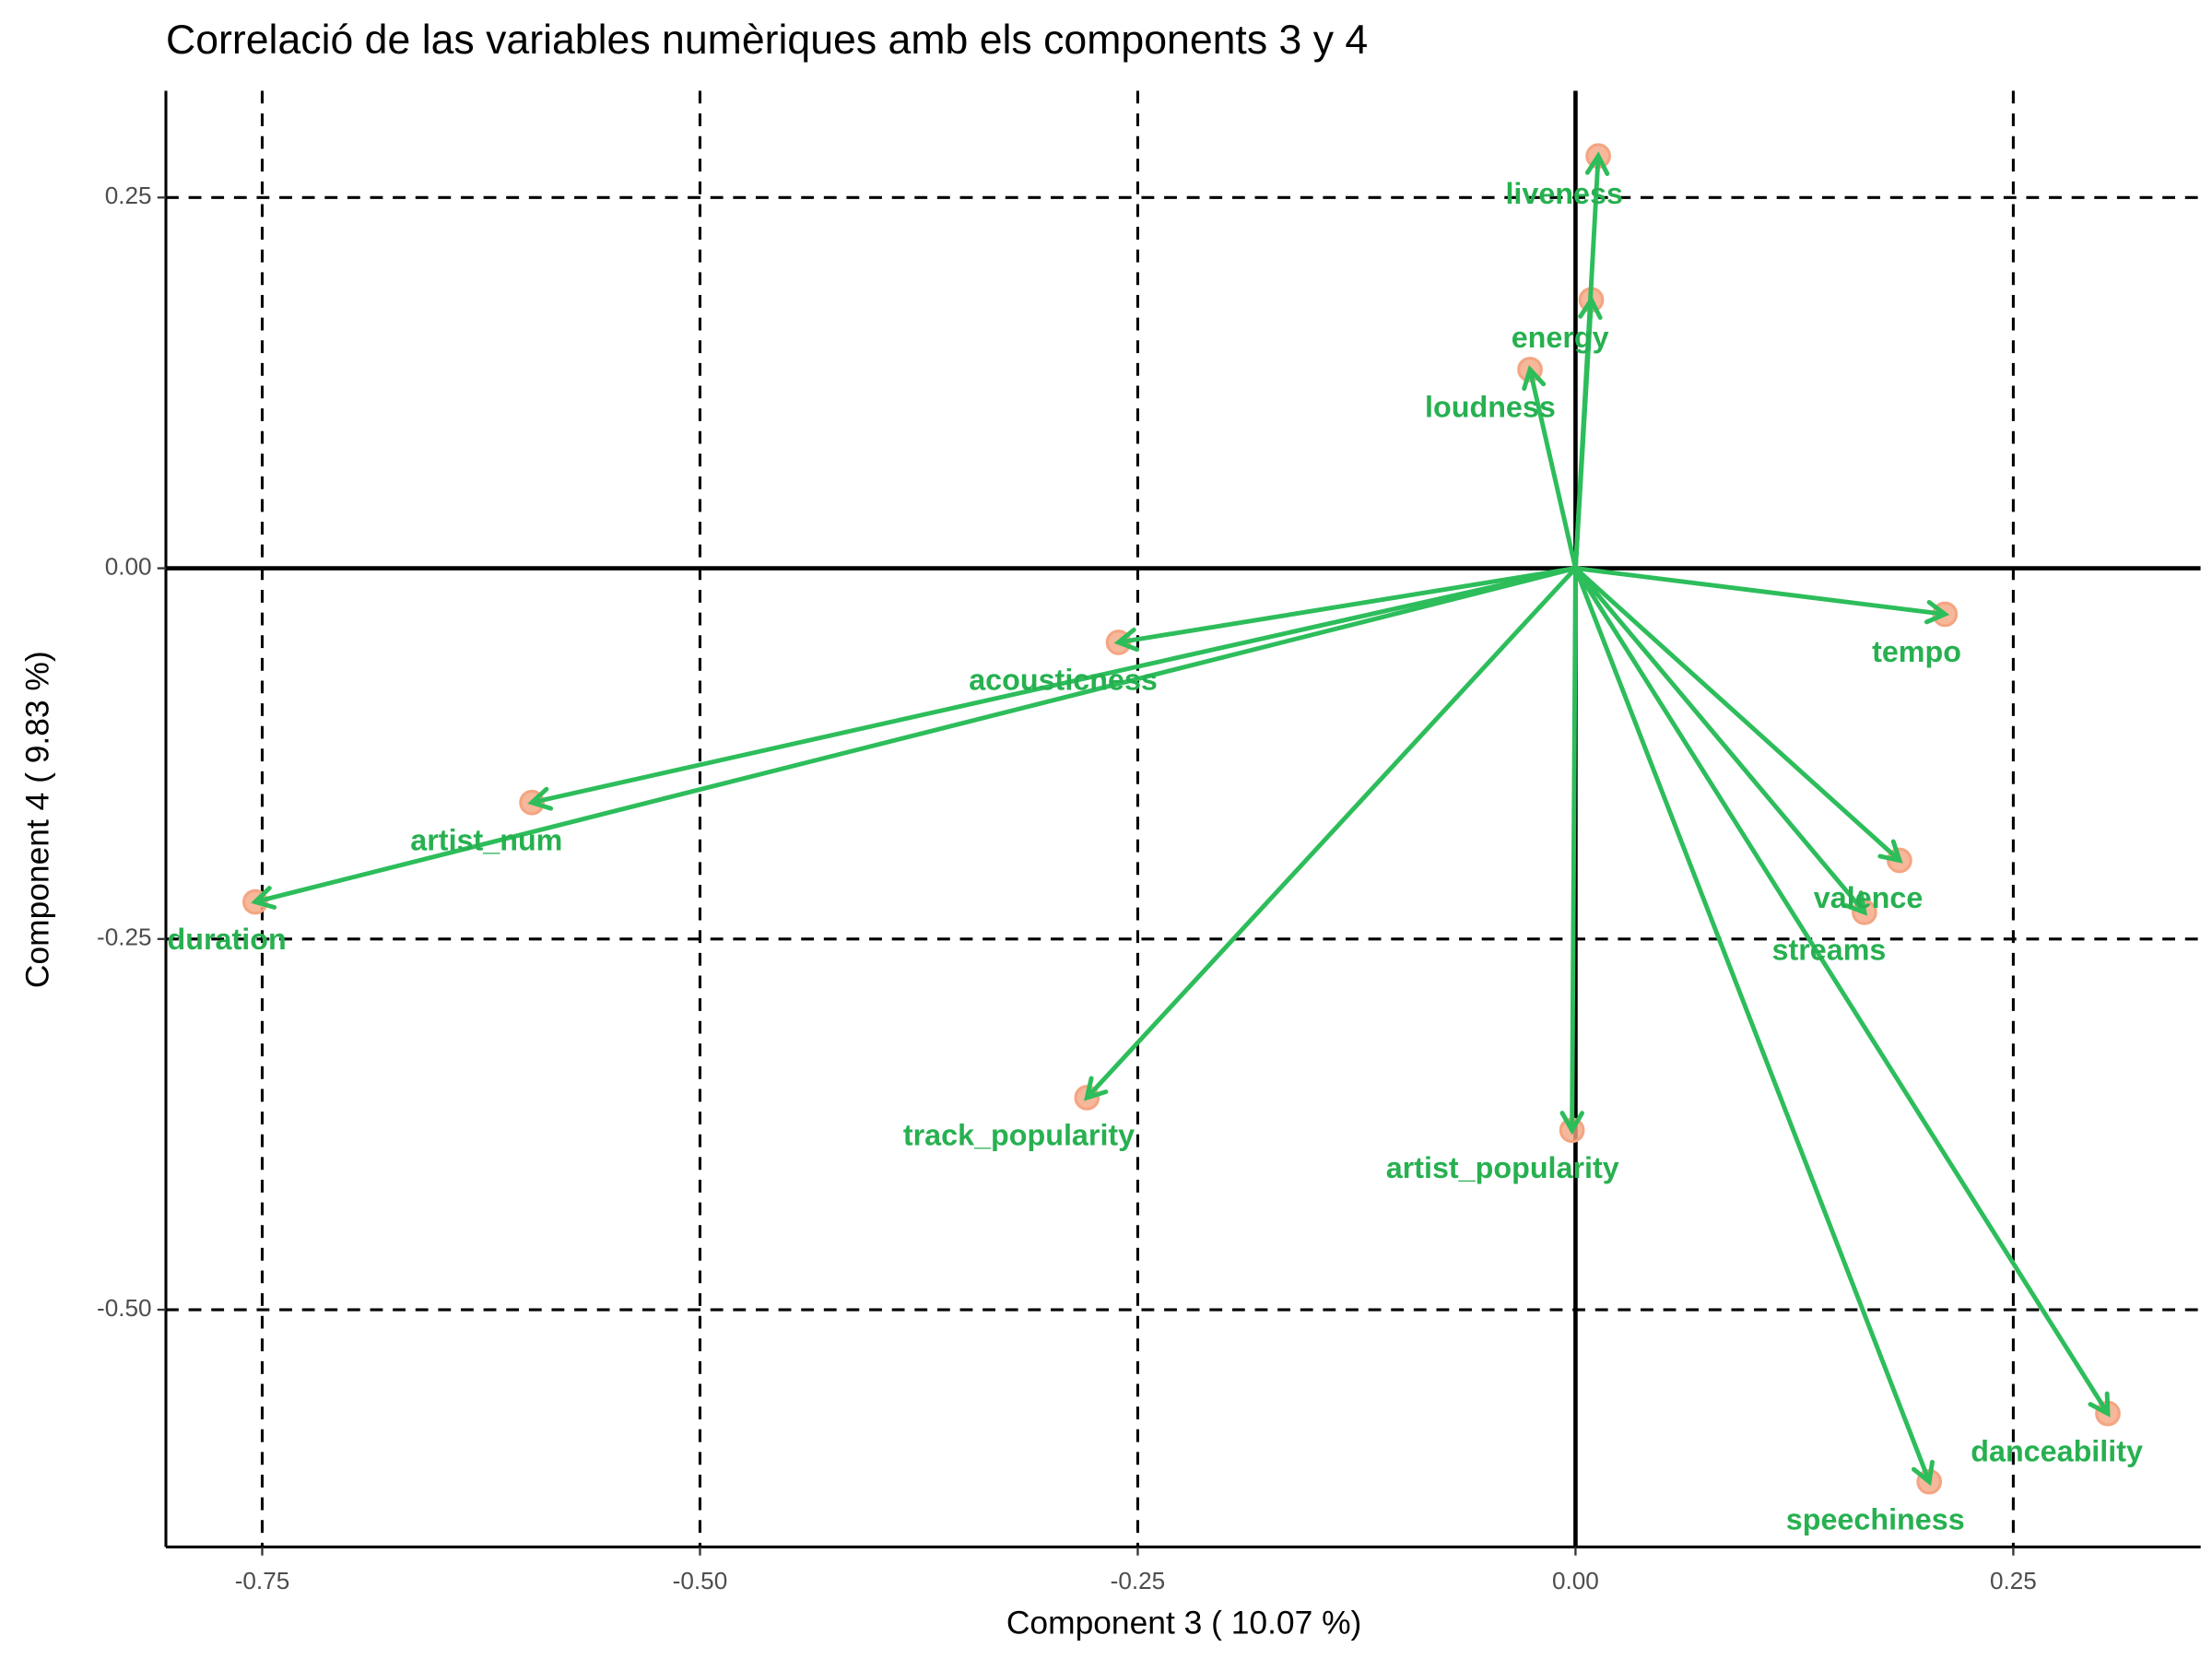  I want to click on y-tick-label: -0.50, so click(124, 1308).